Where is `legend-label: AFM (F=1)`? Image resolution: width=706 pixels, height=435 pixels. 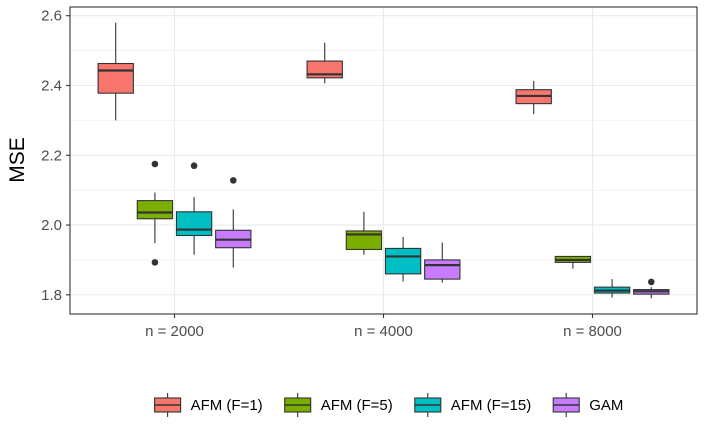
legend-label: AFM (F=1) is located at coordinates (227, 405).